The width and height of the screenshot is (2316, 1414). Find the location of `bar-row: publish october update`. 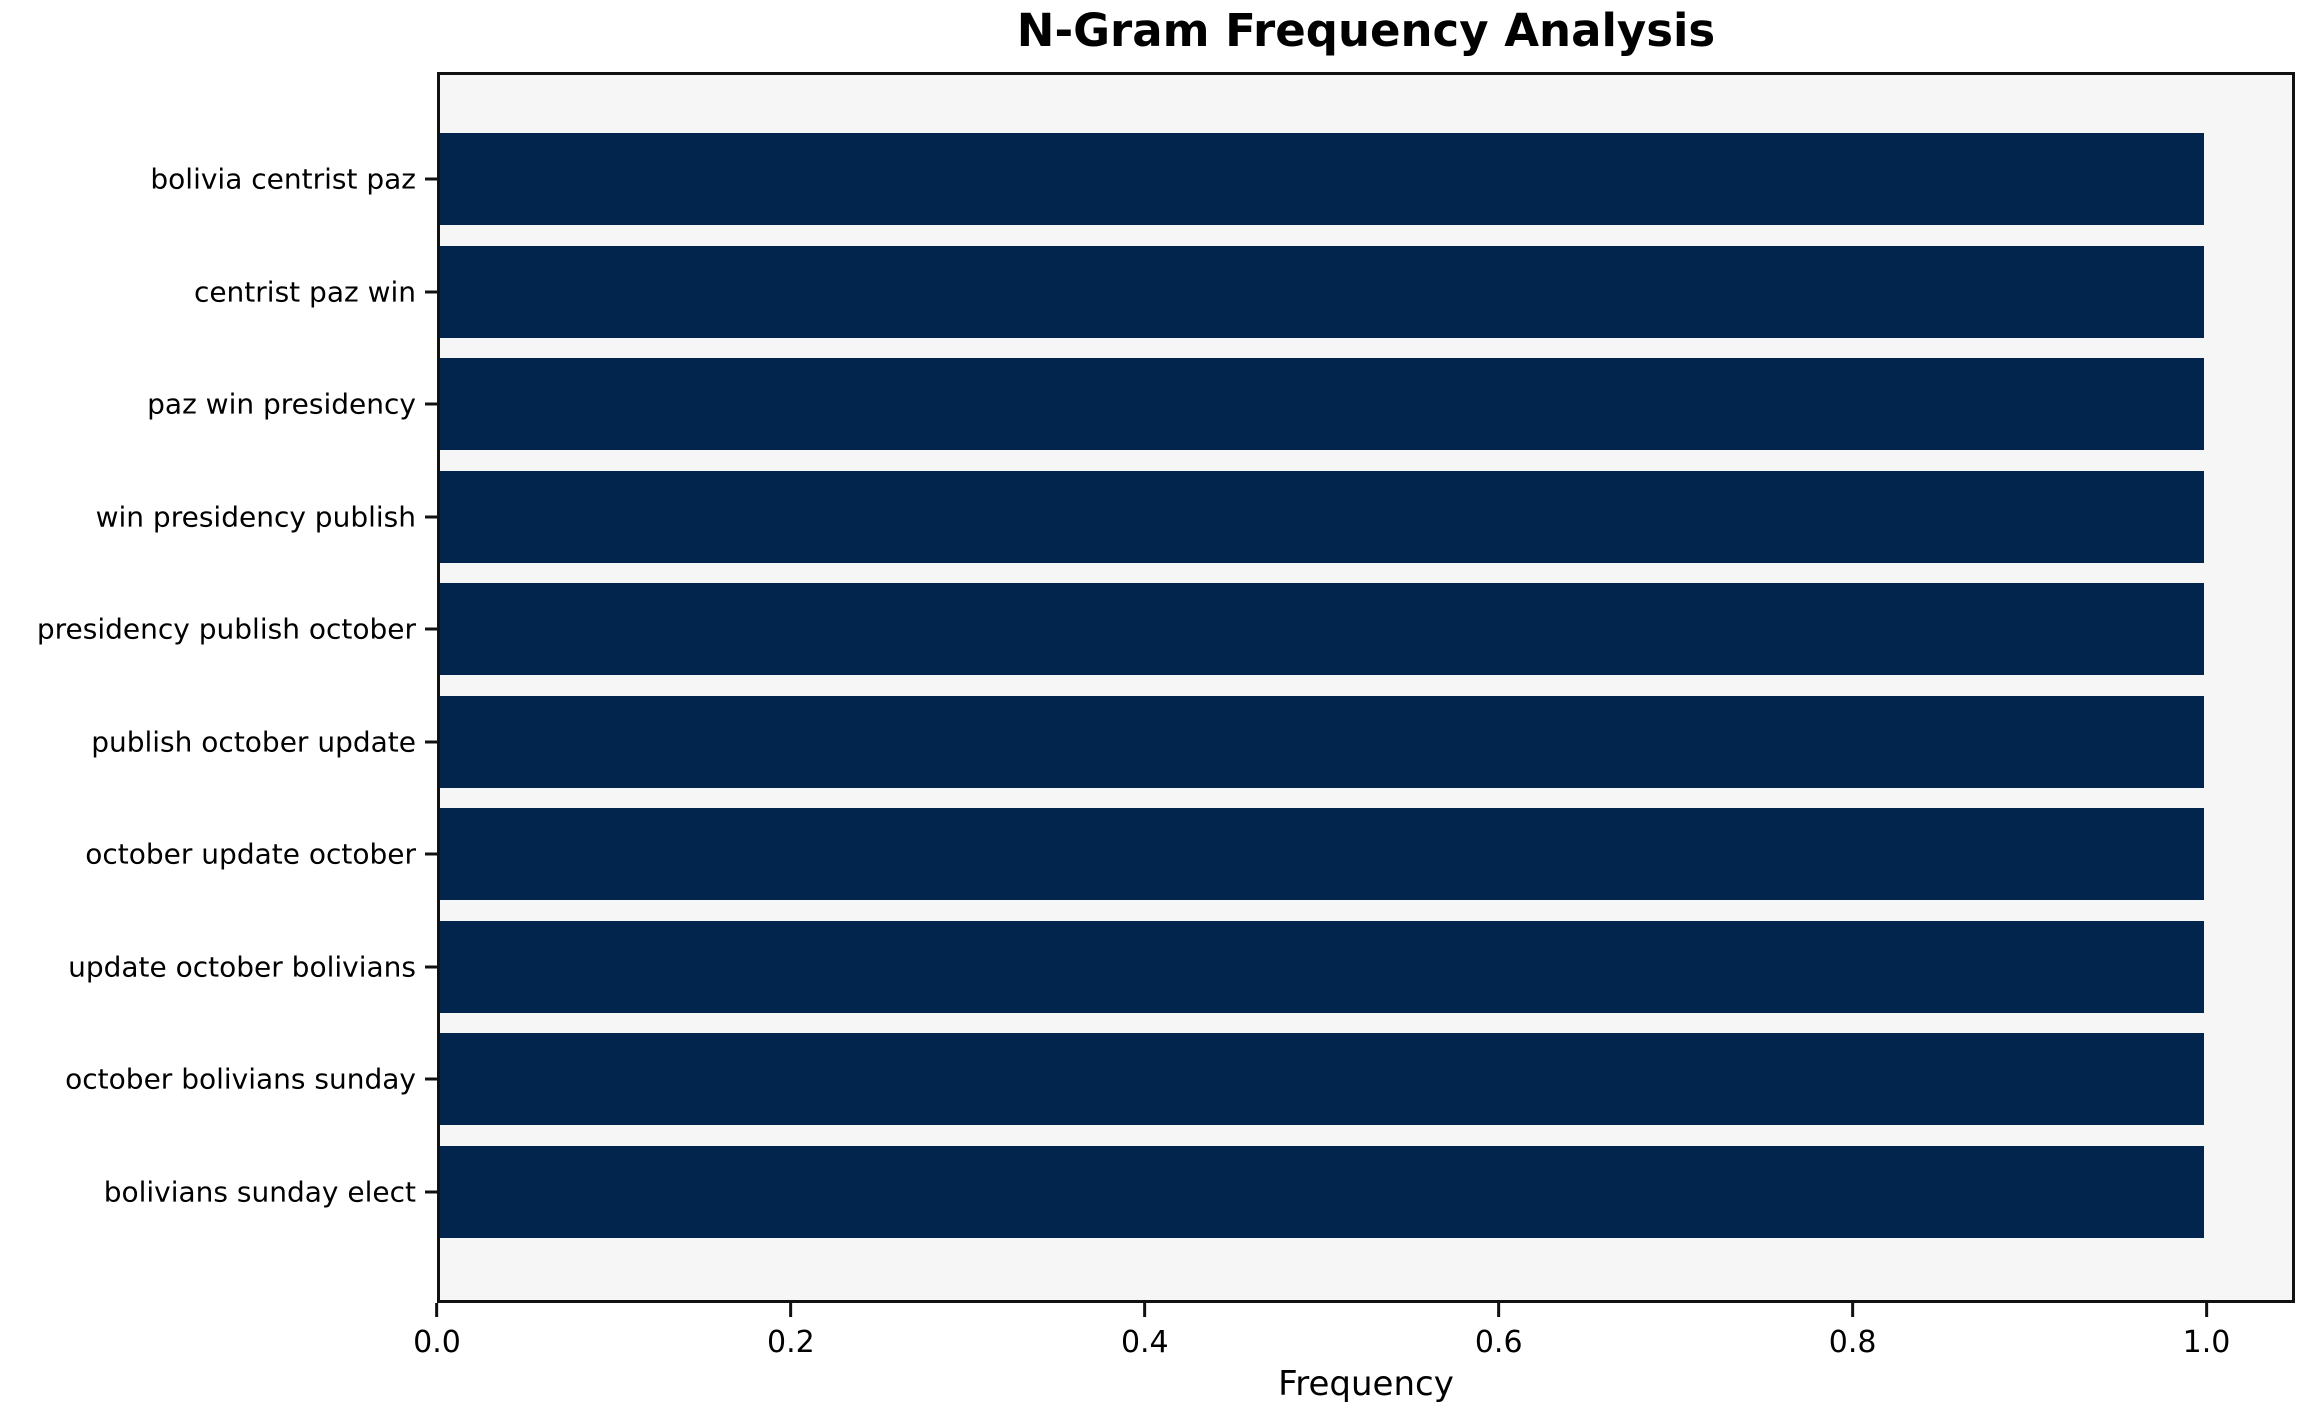

bar-row: publish october update is located at coordinates (1191, 742).